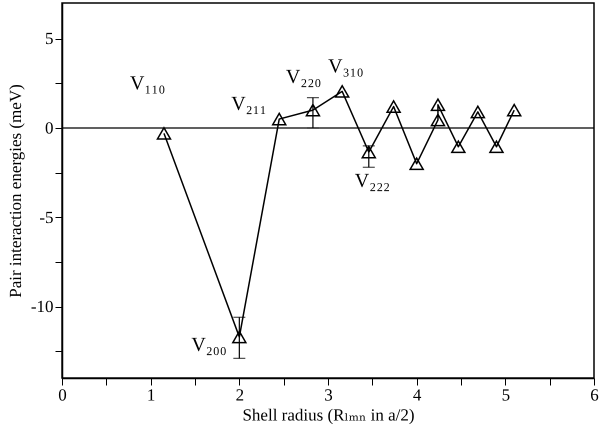 This screenshot has width=602, height=436. Describe the element at coordinates (209, 345) in the screenshot. I see `annotation: V₂₀₀` at that location.